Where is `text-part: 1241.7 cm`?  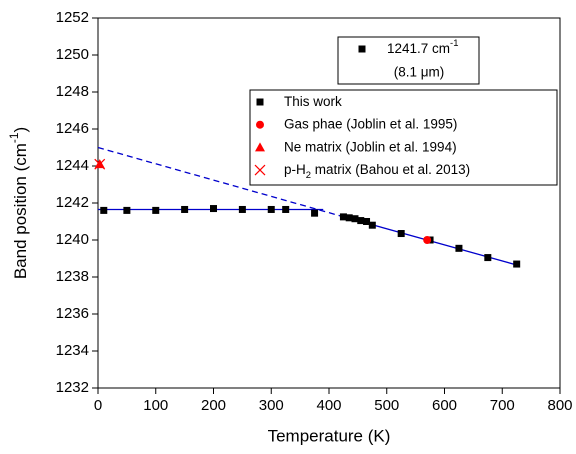
text-part: 1241.7 cm is located at coordinates (418, 48).